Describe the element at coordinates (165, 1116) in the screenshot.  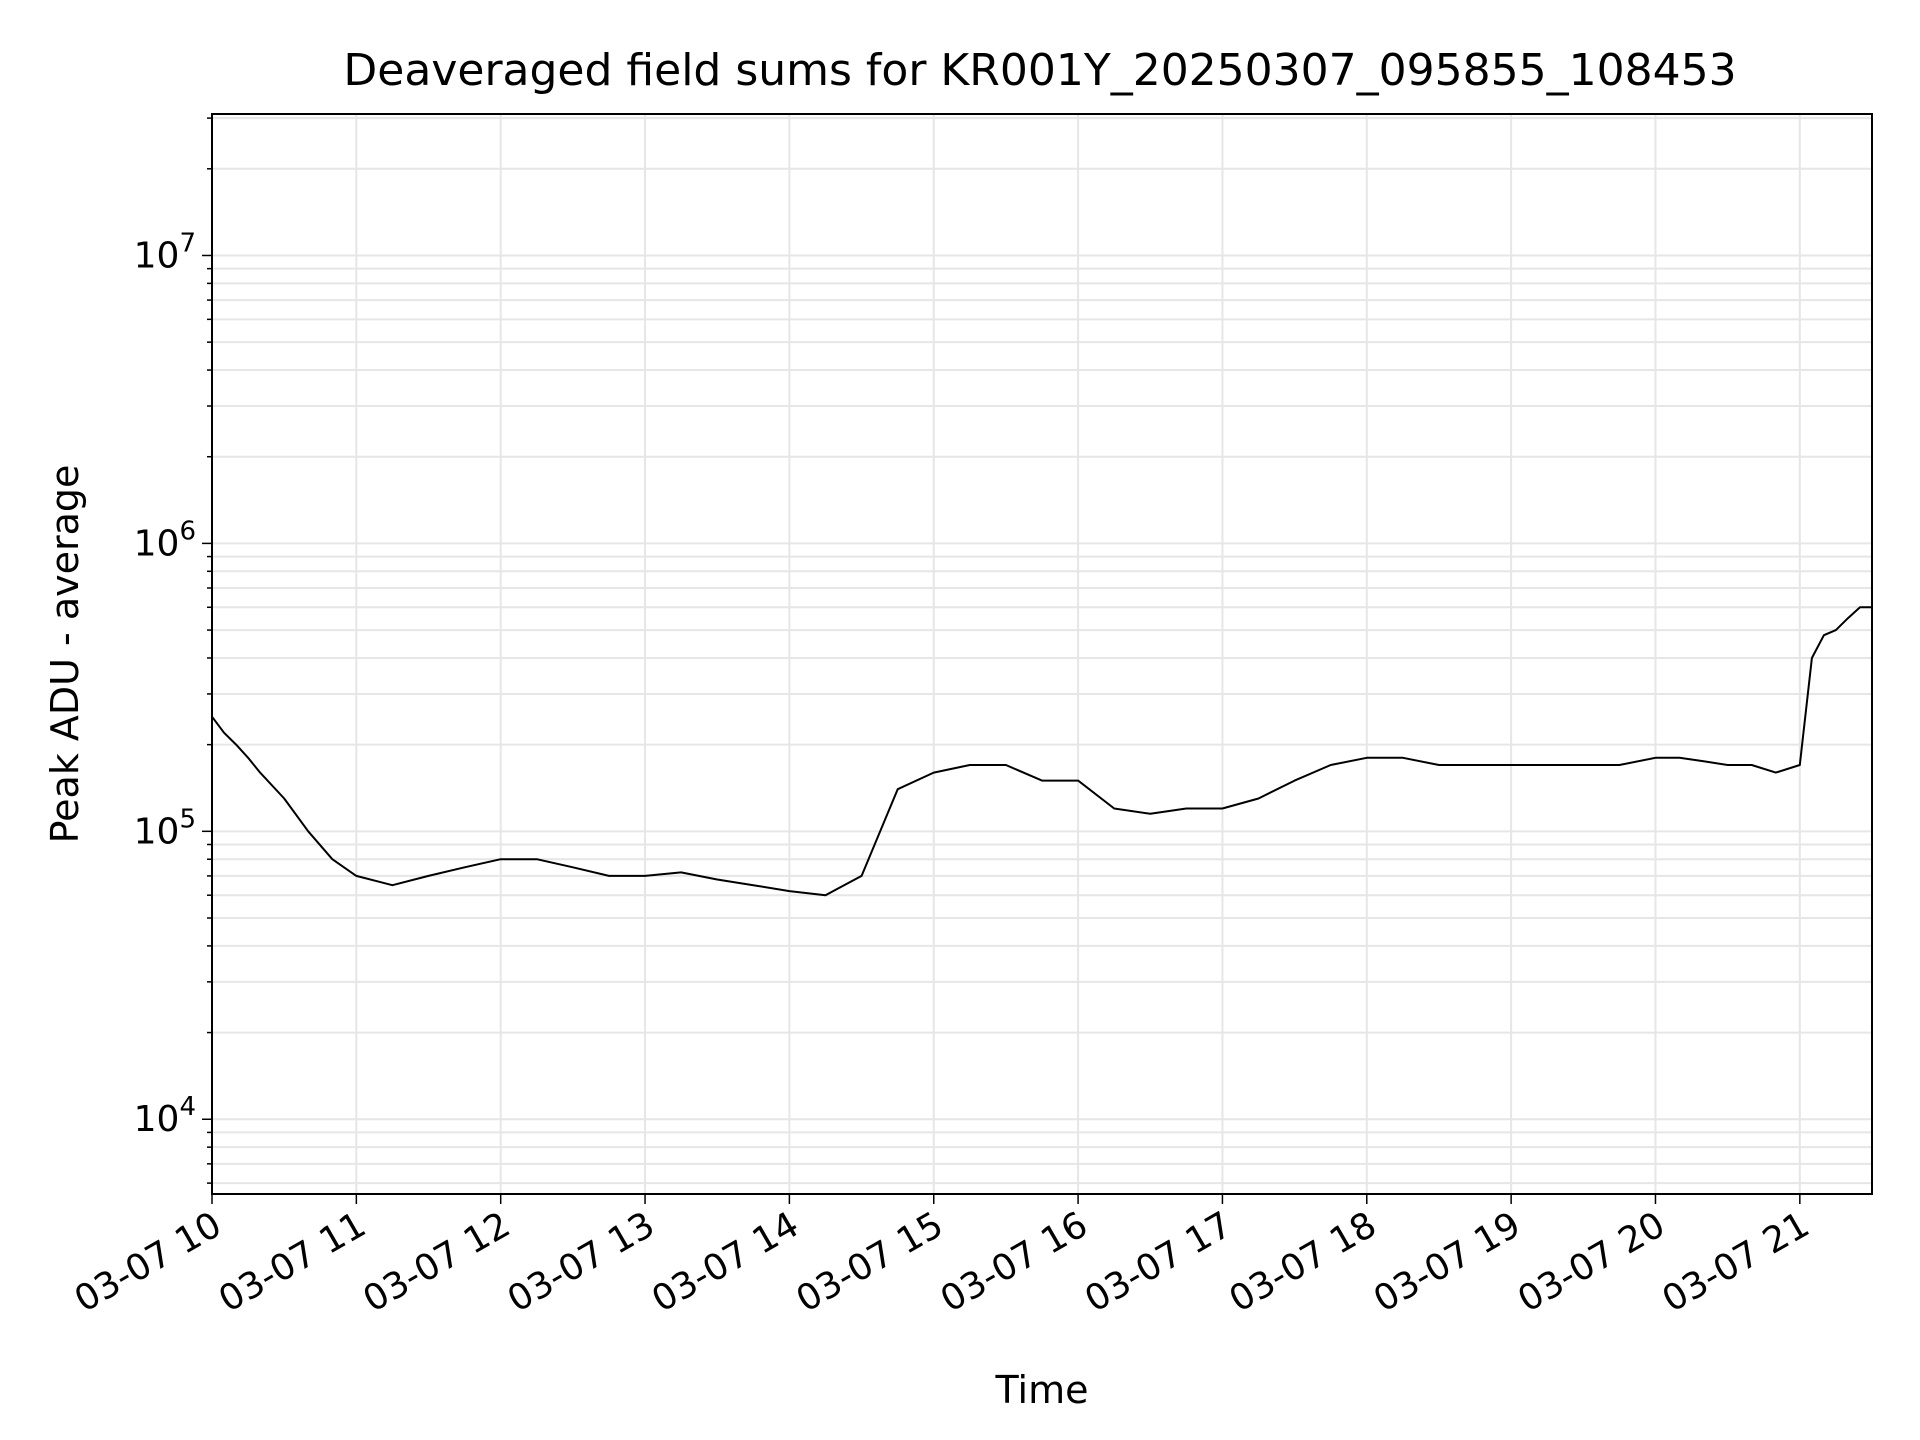
I see `y-tick-label: 10⁴` at that location.